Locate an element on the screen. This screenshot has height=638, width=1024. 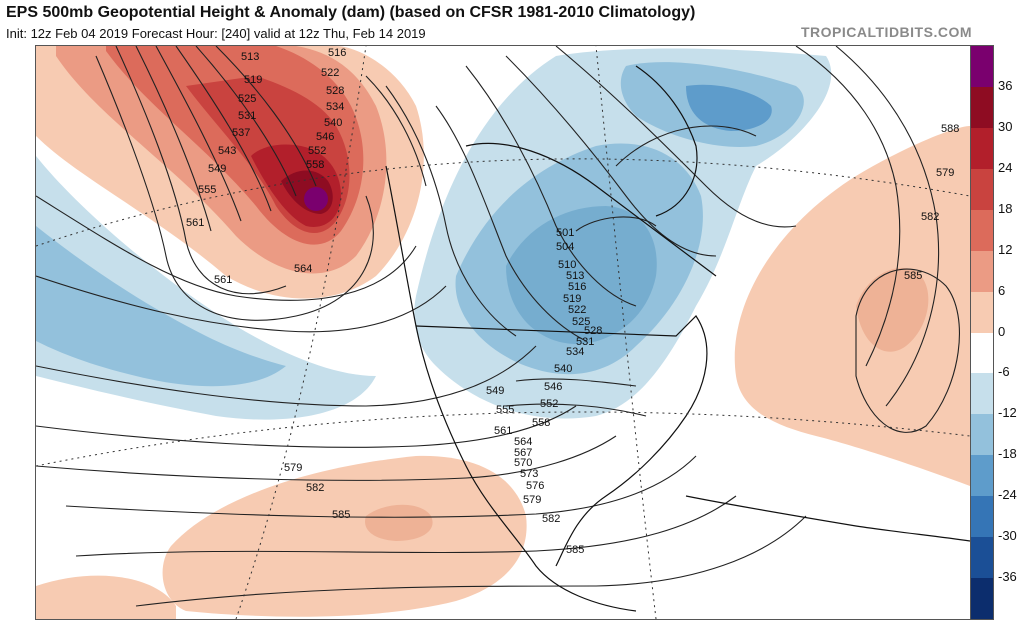
contour-label: 501 is located at coordinates (565, 233).